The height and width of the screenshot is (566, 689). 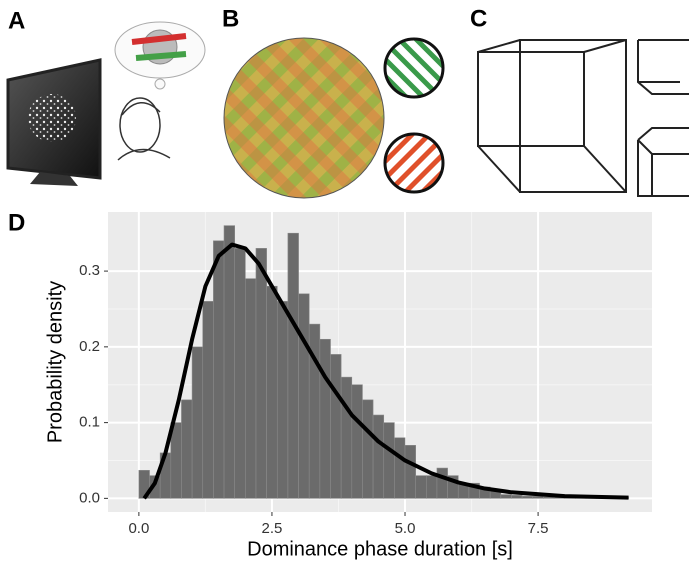 What do you see at coordinates (16, 222) in the screenshot?
I see `panel-label: D` at bounding box center [16, 222].